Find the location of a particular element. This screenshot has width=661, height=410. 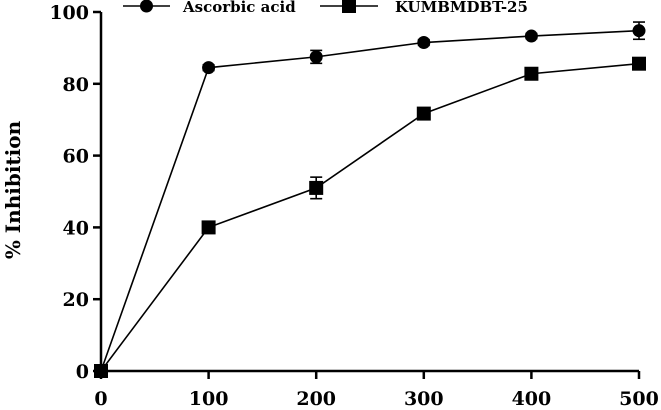

legend-item: Ascorbic acid is located at coordinates (209, 8).